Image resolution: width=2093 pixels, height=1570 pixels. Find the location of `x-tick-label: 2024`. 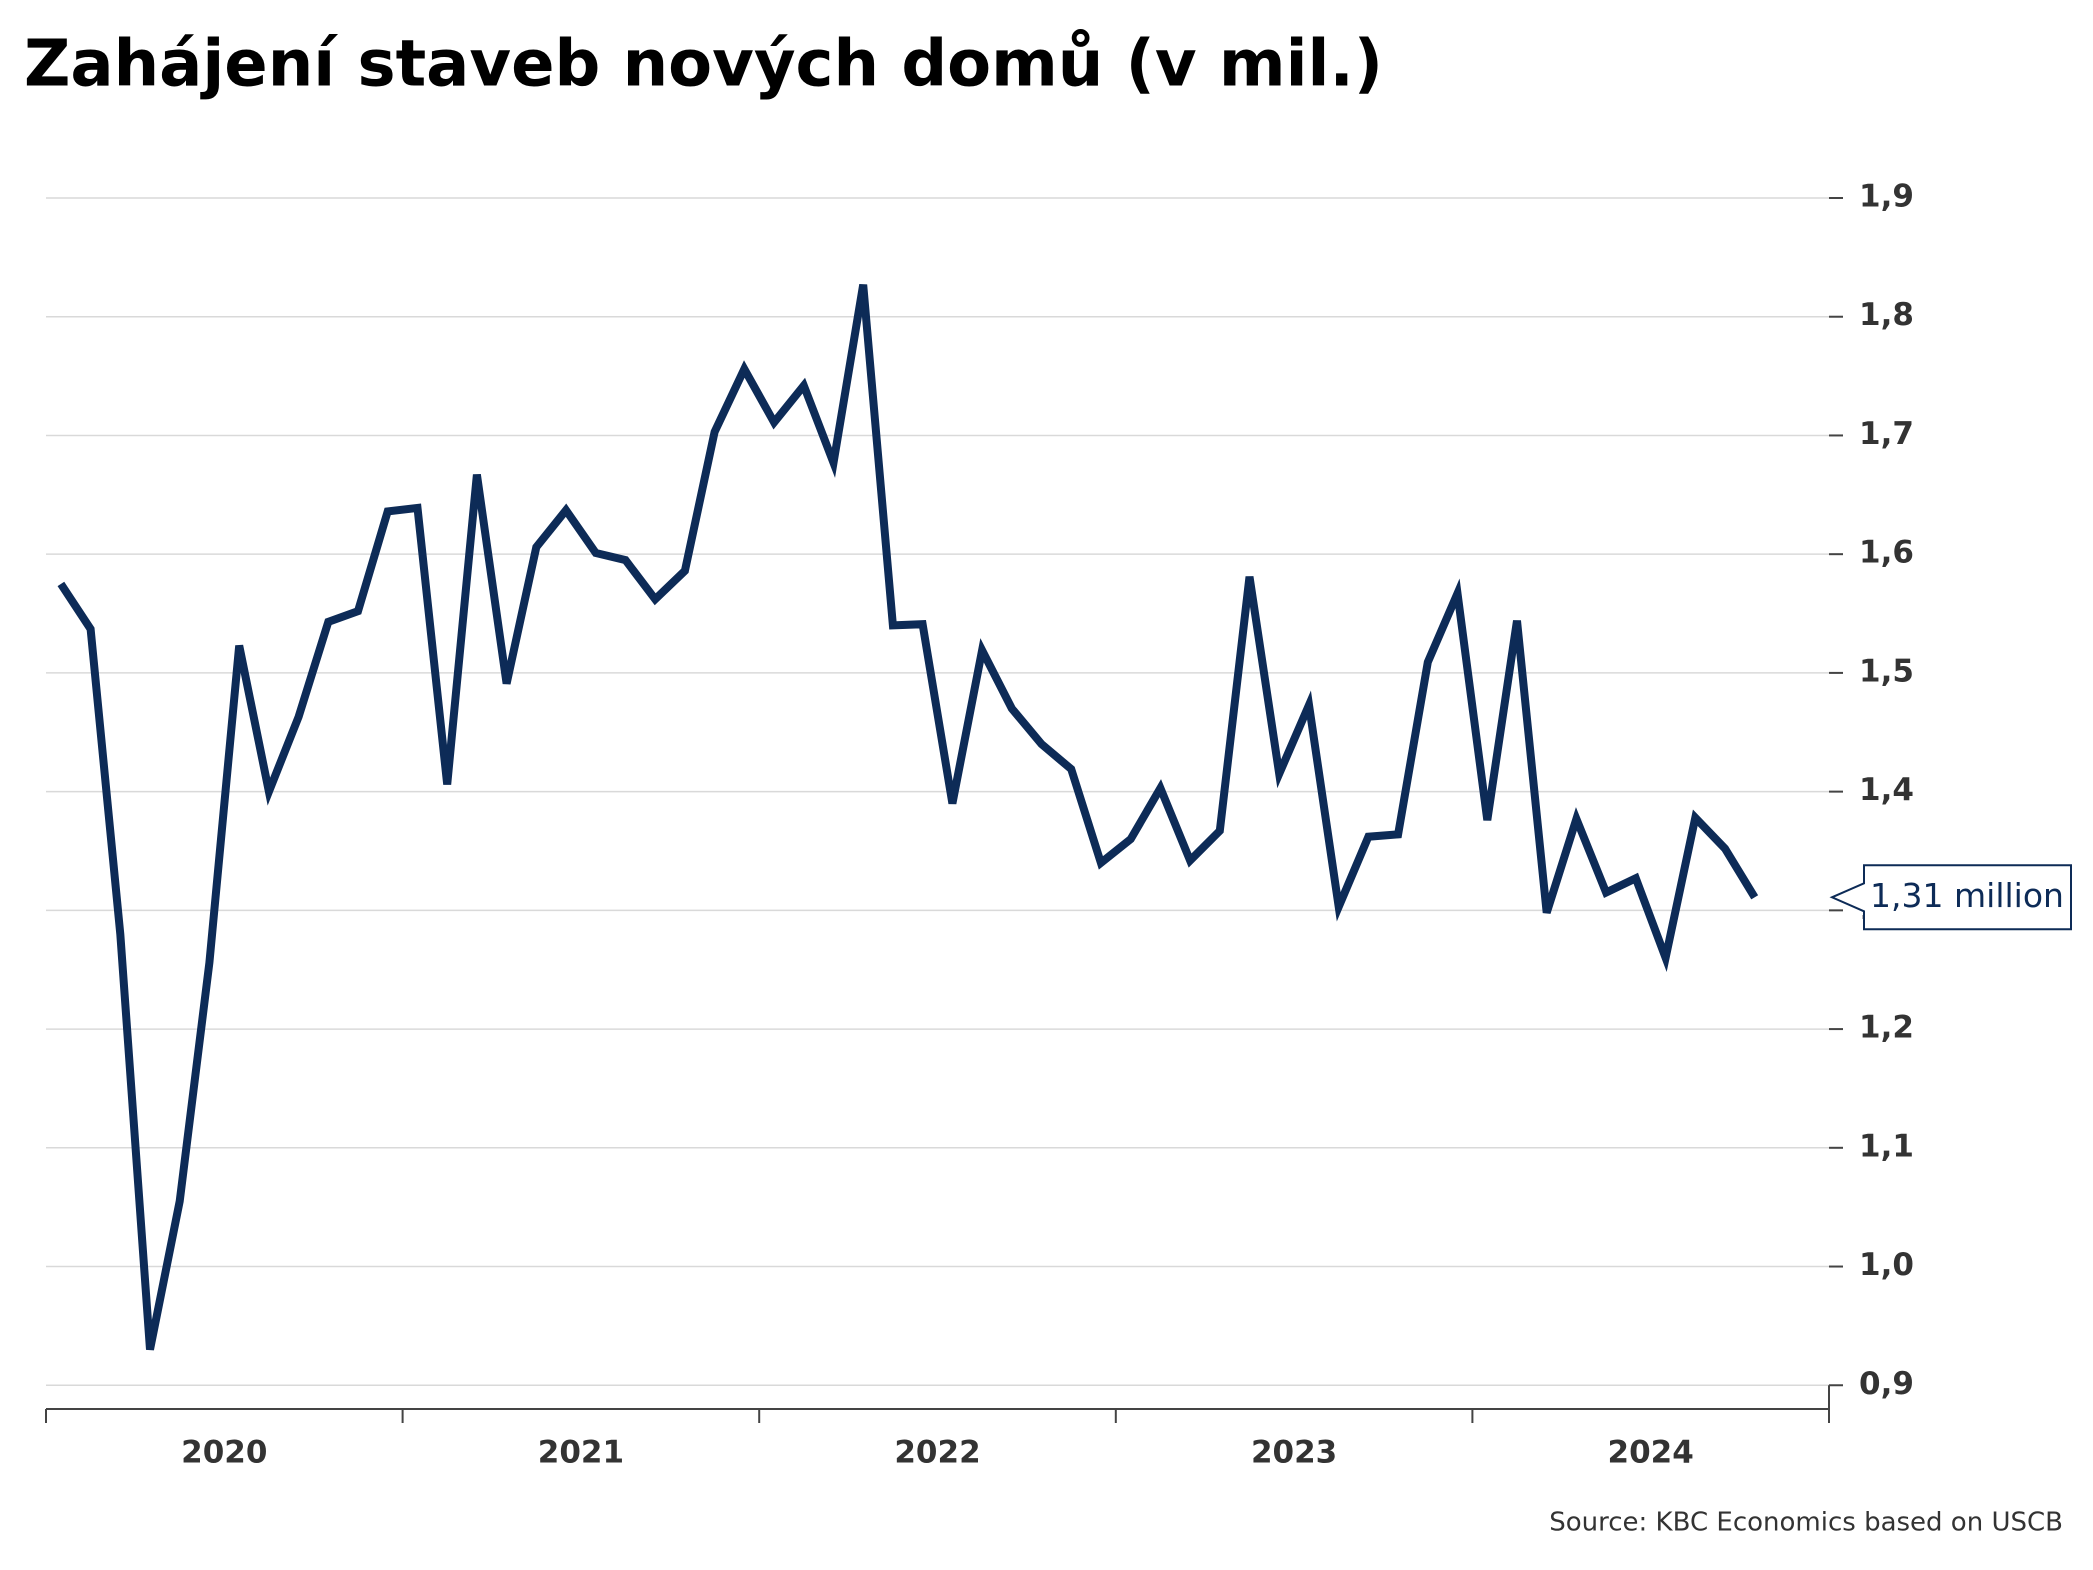

x-tick-label: 2024 is located at coordinates (1651, 1453).